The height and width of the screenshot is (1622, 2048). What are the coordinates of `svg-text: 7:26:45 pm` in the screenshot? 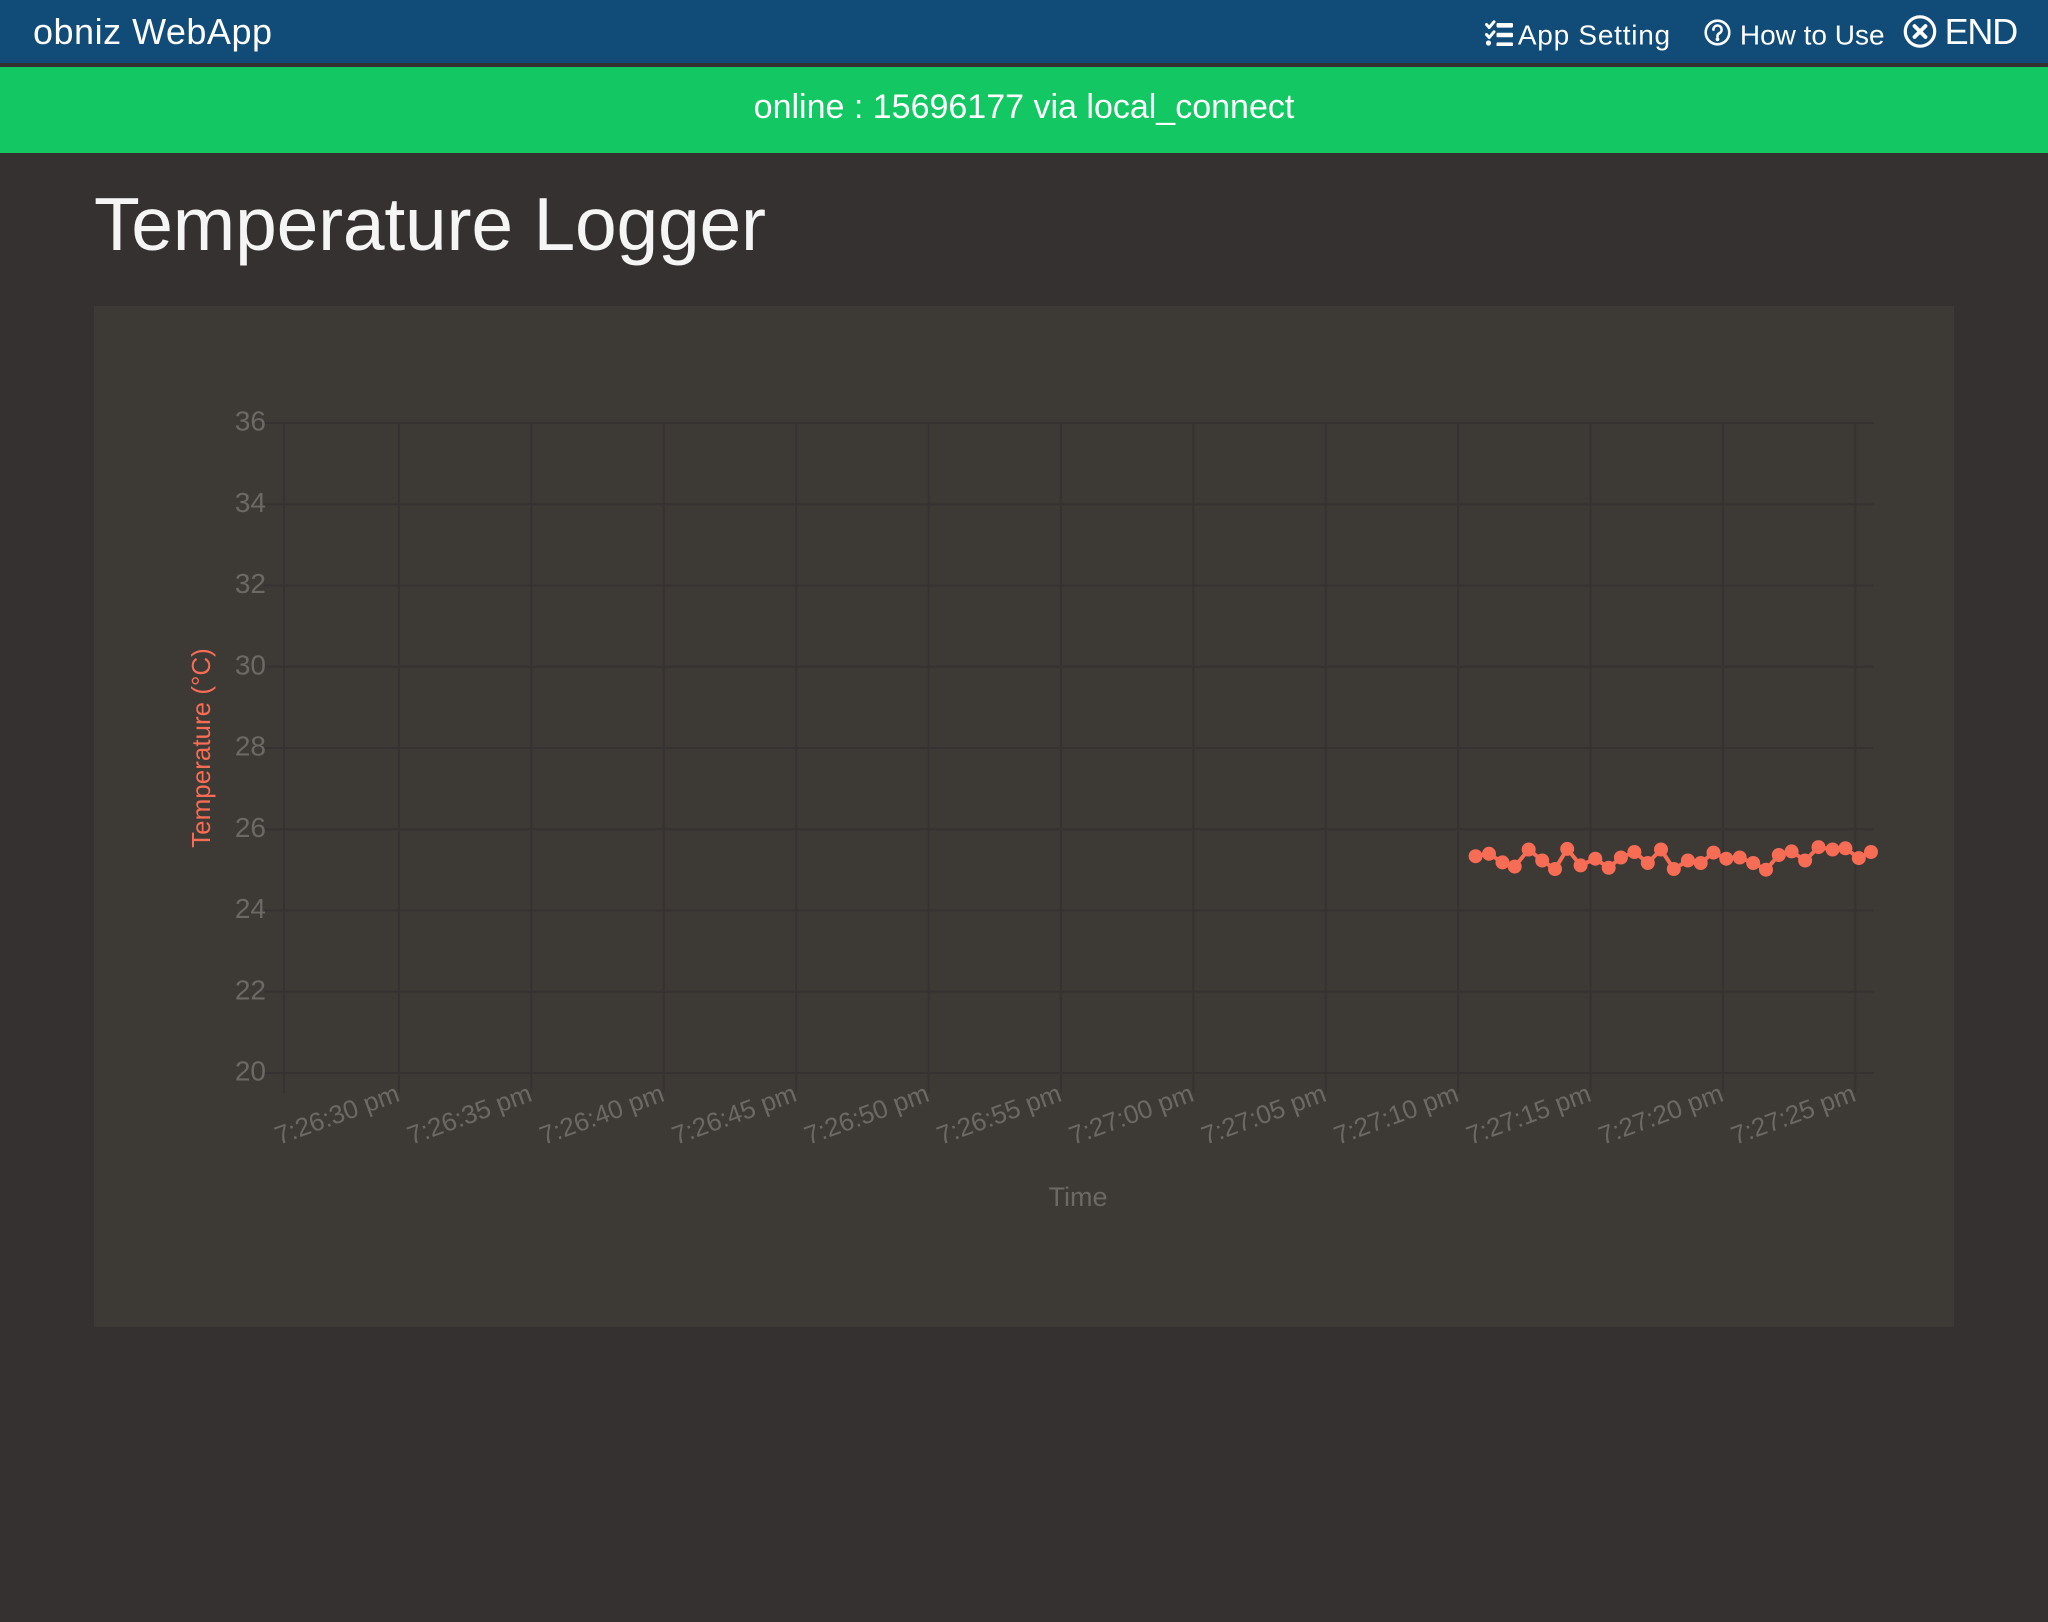 It's located at (734, 1114).